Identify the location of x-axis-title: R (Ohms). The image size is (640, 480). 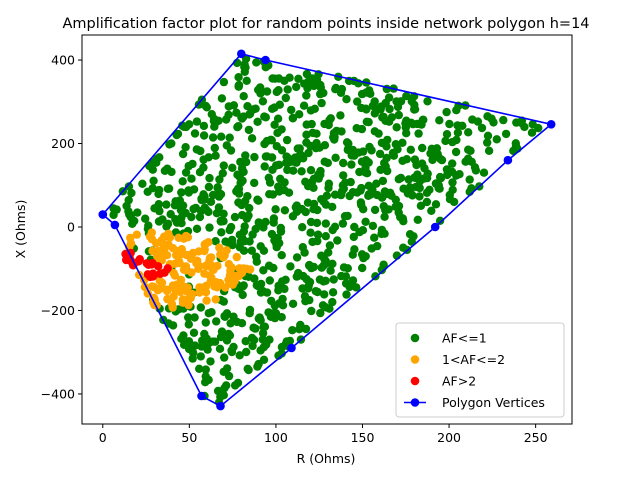
(326, 458).